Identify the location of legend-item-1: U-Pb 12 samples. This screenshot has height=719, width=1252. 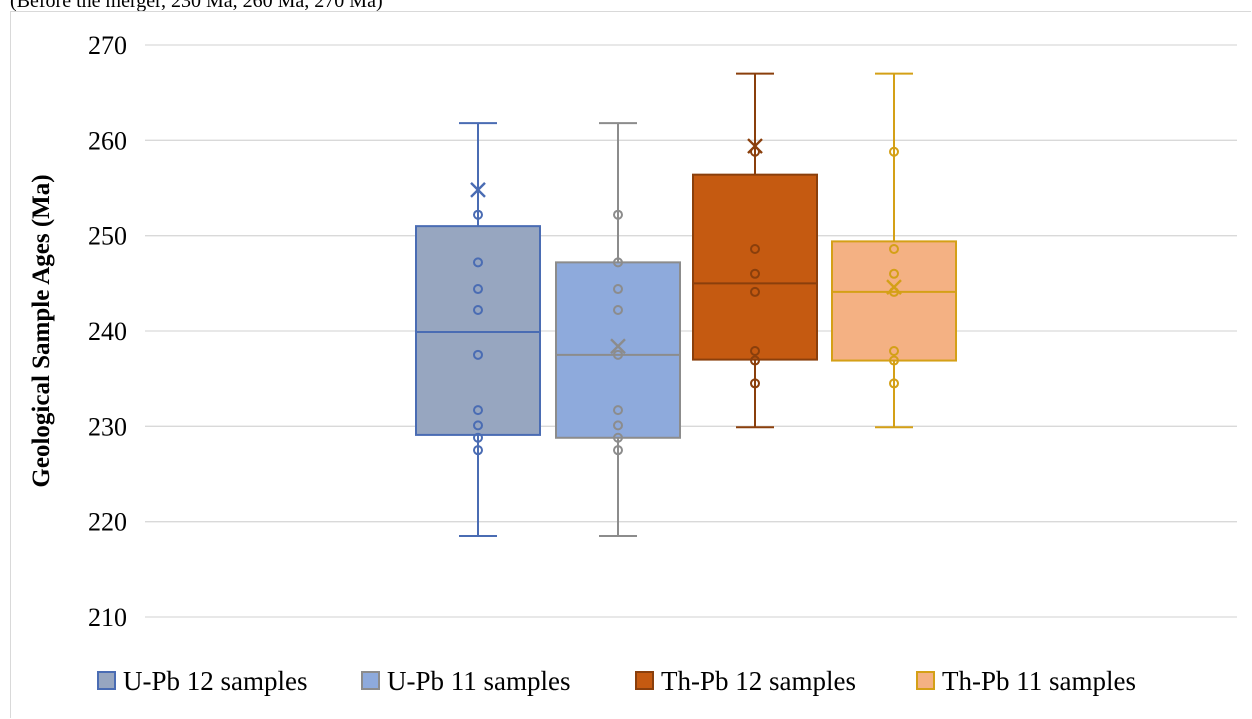
(202, 681).